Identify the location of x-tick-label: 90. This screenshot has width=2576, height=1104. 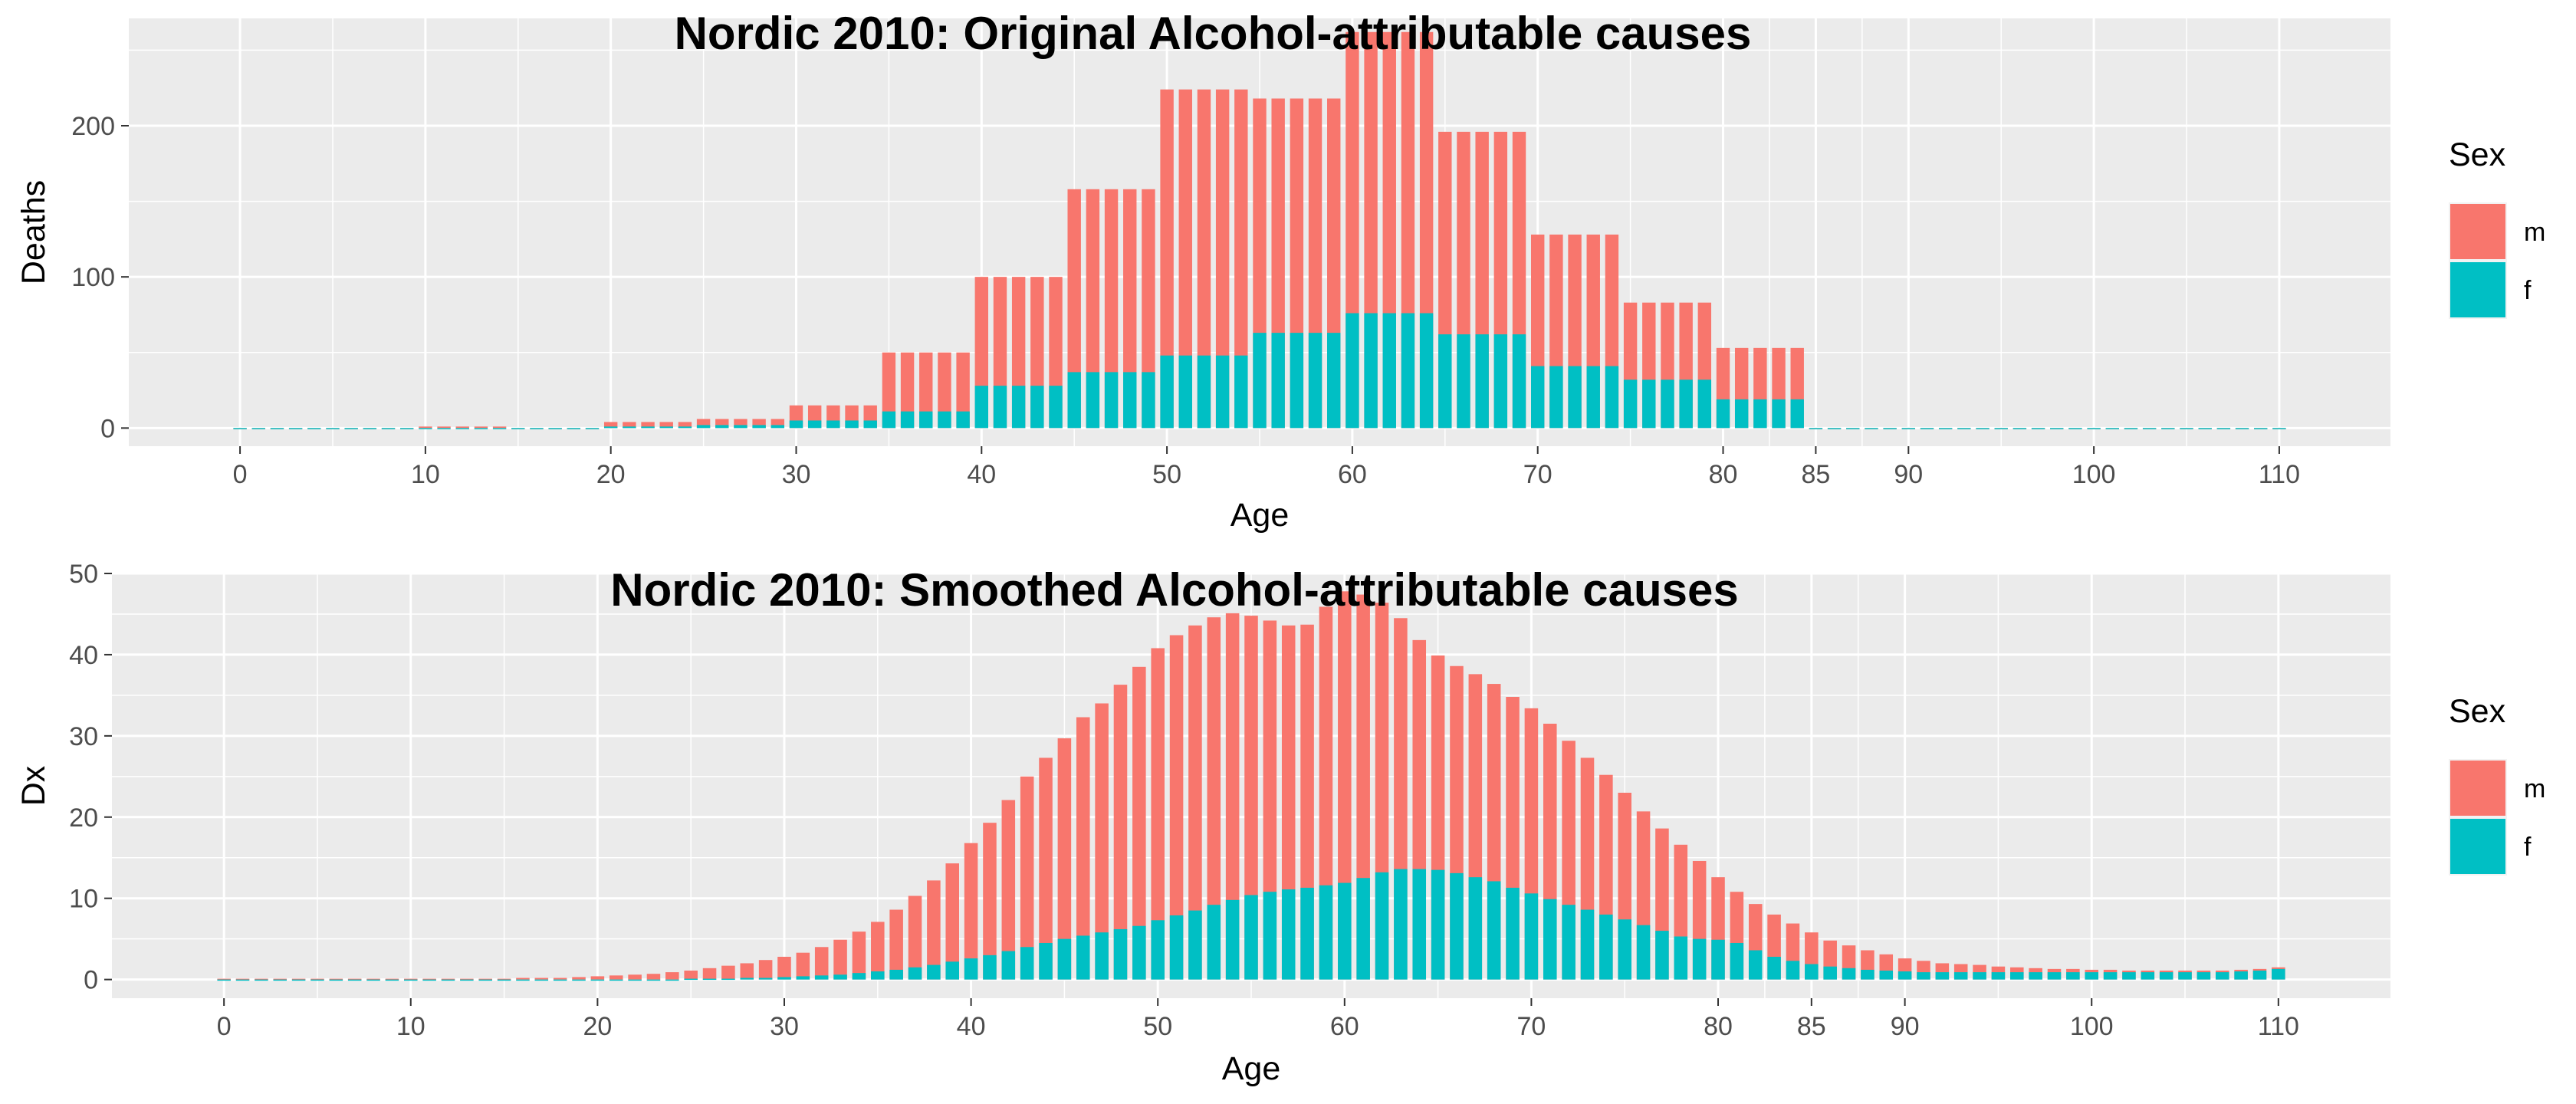
(1905, 1027).